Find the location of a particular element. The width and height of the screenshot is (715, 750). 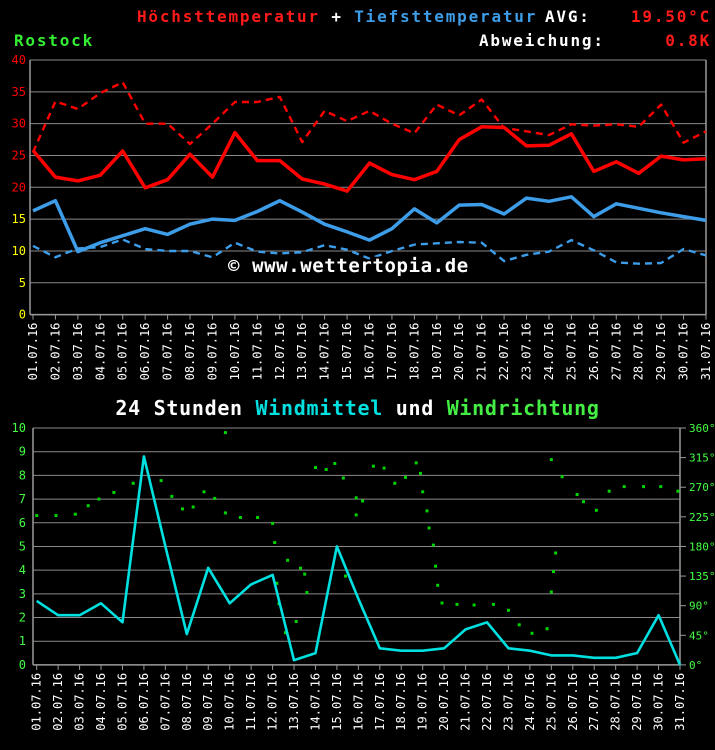

deviation-label: Abweichung: is located at coordinates (542, 40).